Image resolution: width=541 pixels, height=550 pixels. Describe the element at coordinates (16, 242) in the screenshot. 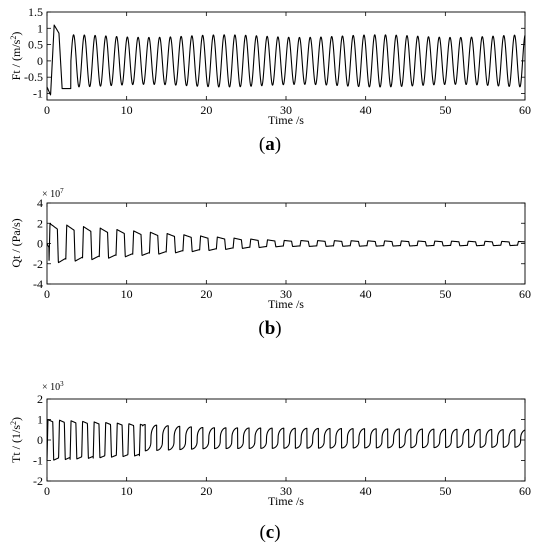

I see `ylabel-b: Qt / (Pa/s)` at that location.